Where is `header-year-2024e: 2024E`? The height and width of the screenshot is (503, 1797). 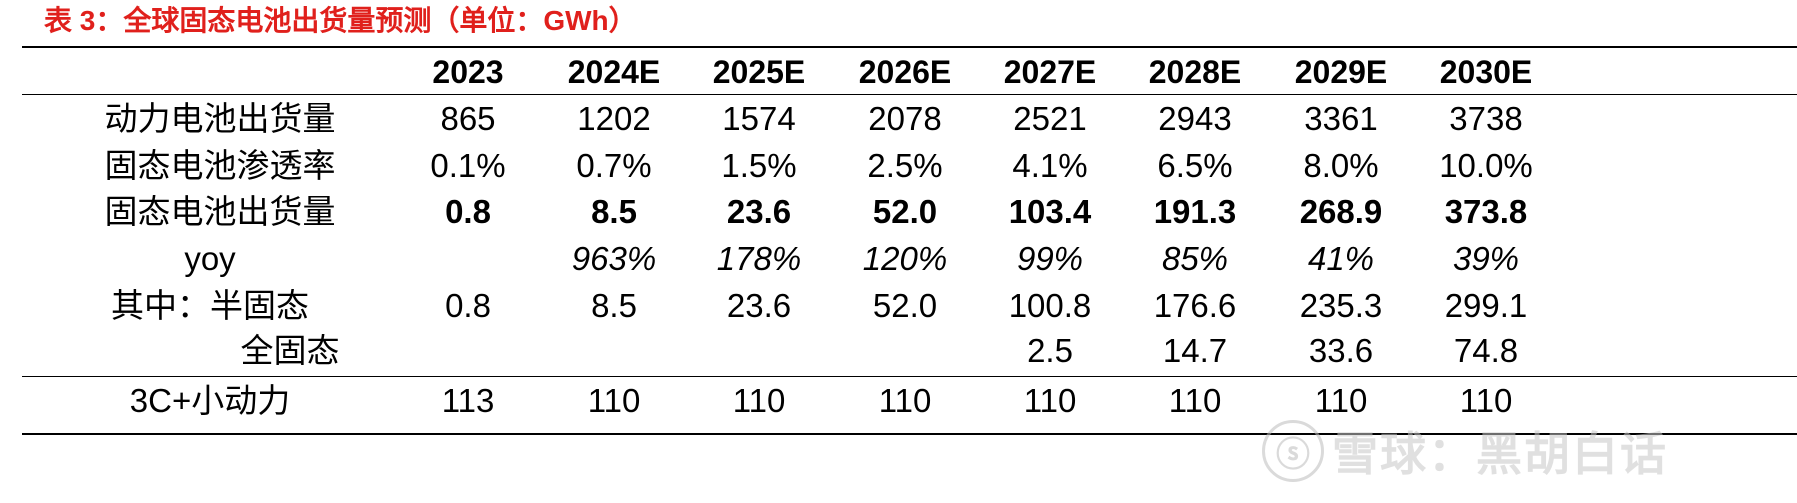 header-year-2024e: 2024E is located at coordinates (614, 72).